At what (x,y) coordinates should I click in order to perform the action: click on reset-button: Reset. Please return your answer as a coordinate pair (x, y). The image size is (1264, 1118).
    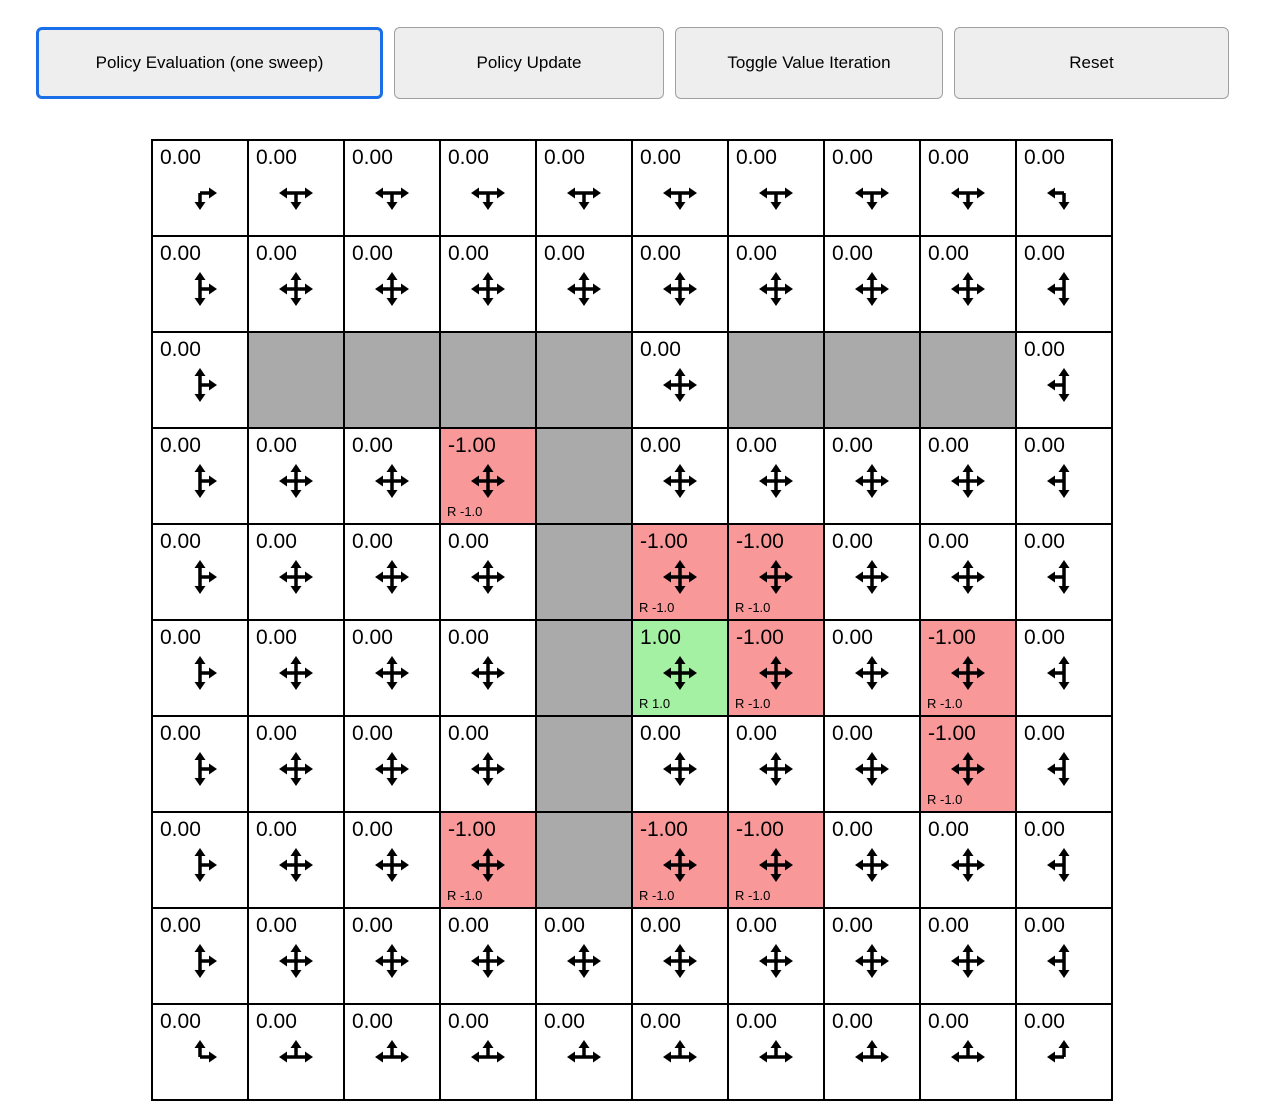
    Looking at the image, I should click on (1091, 63).